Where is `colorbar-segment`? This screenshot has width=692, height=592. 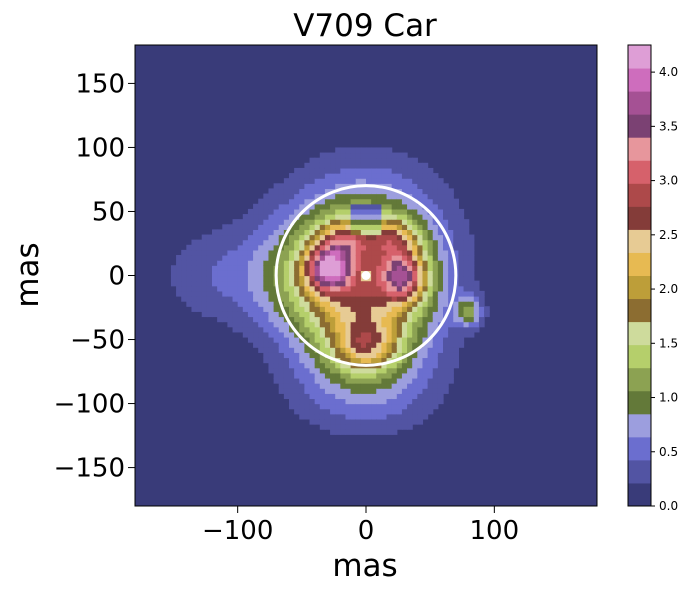 colorbar-segment is located at coordinates (639, 471).